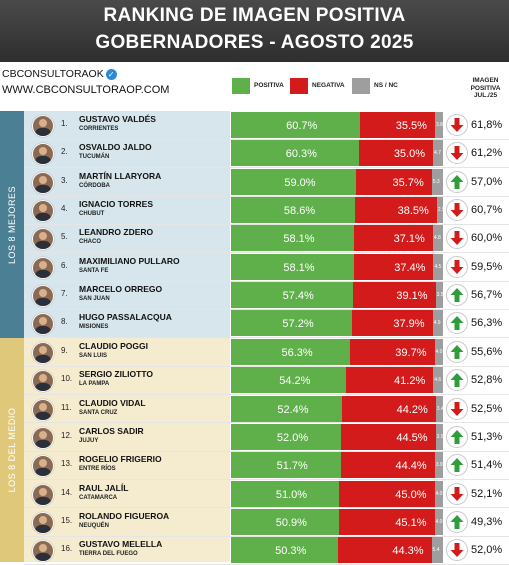  What do you see at coordinates (394, 295) in the screenshot?
I see `bar-negative: 39.1%` at bounding box center [394, 295].